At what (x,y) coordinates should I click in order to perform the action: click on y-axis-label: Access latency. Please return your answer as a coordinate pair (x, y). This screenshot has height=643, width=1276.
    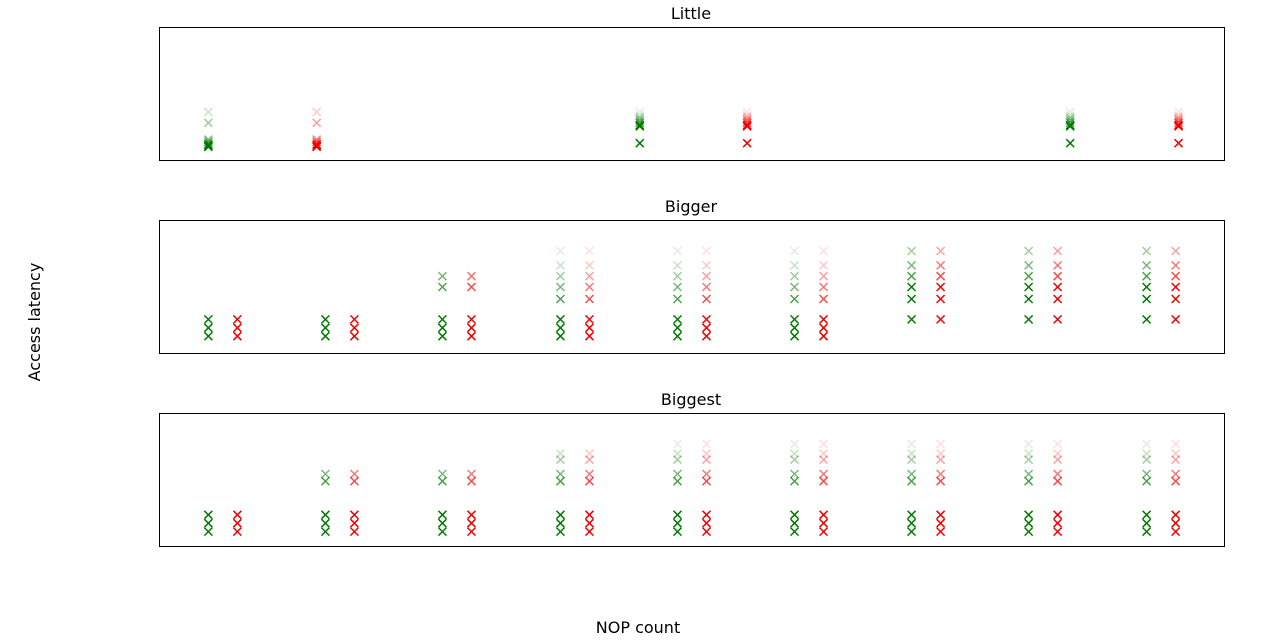
    Looking at the image, I should click on (34, 322).